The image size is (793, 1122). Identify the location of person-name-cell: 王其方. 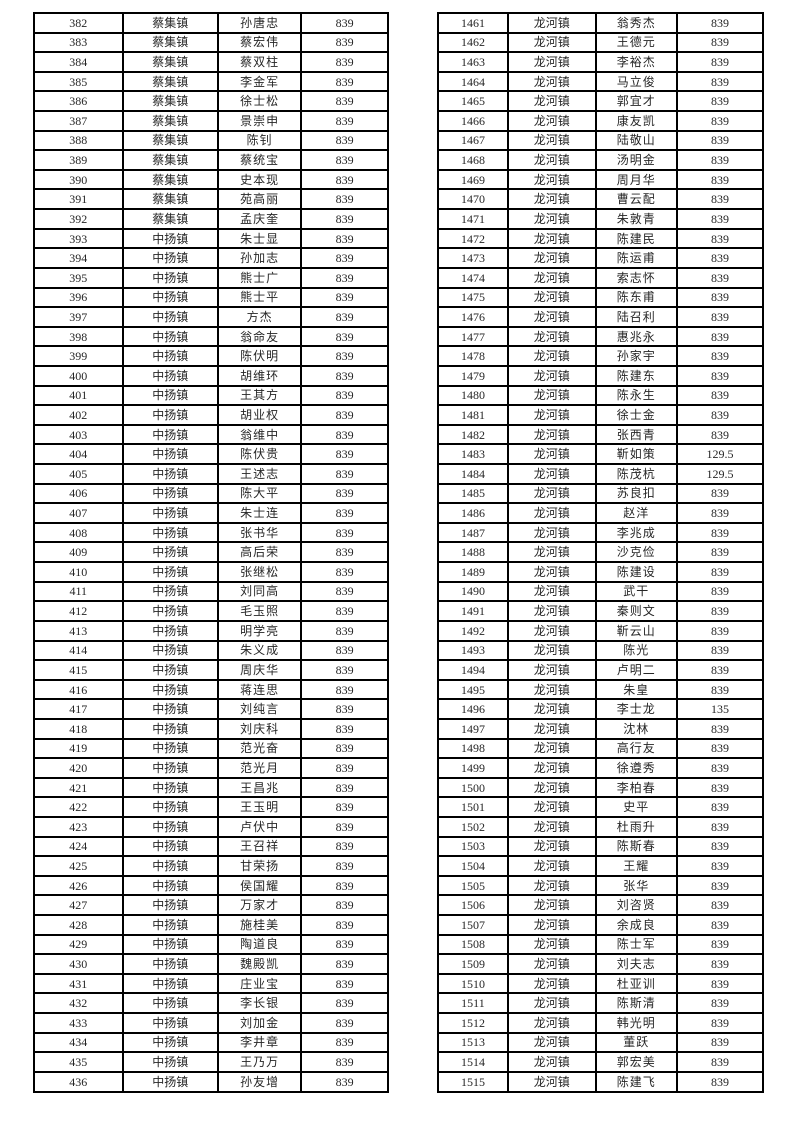
(260, 395).